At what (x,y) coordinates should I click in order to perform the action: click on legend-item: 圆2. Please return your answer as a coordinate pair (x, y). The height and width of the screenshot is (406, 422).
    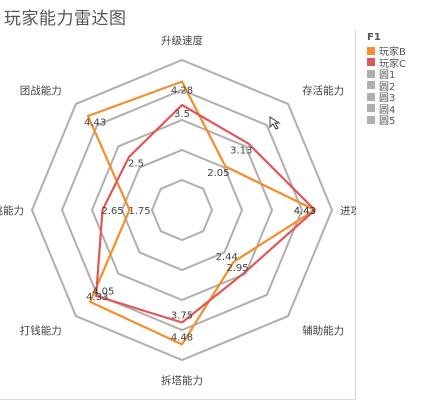
    Looking at the image, I should click on (386, 86).